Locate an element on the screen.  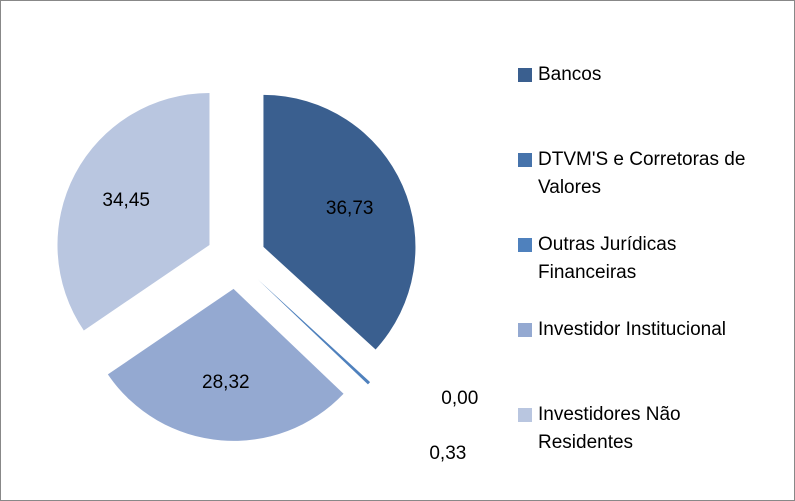
legend-label: DTVM'S e Corretoras de Valores is located at coordinates (642, 173).